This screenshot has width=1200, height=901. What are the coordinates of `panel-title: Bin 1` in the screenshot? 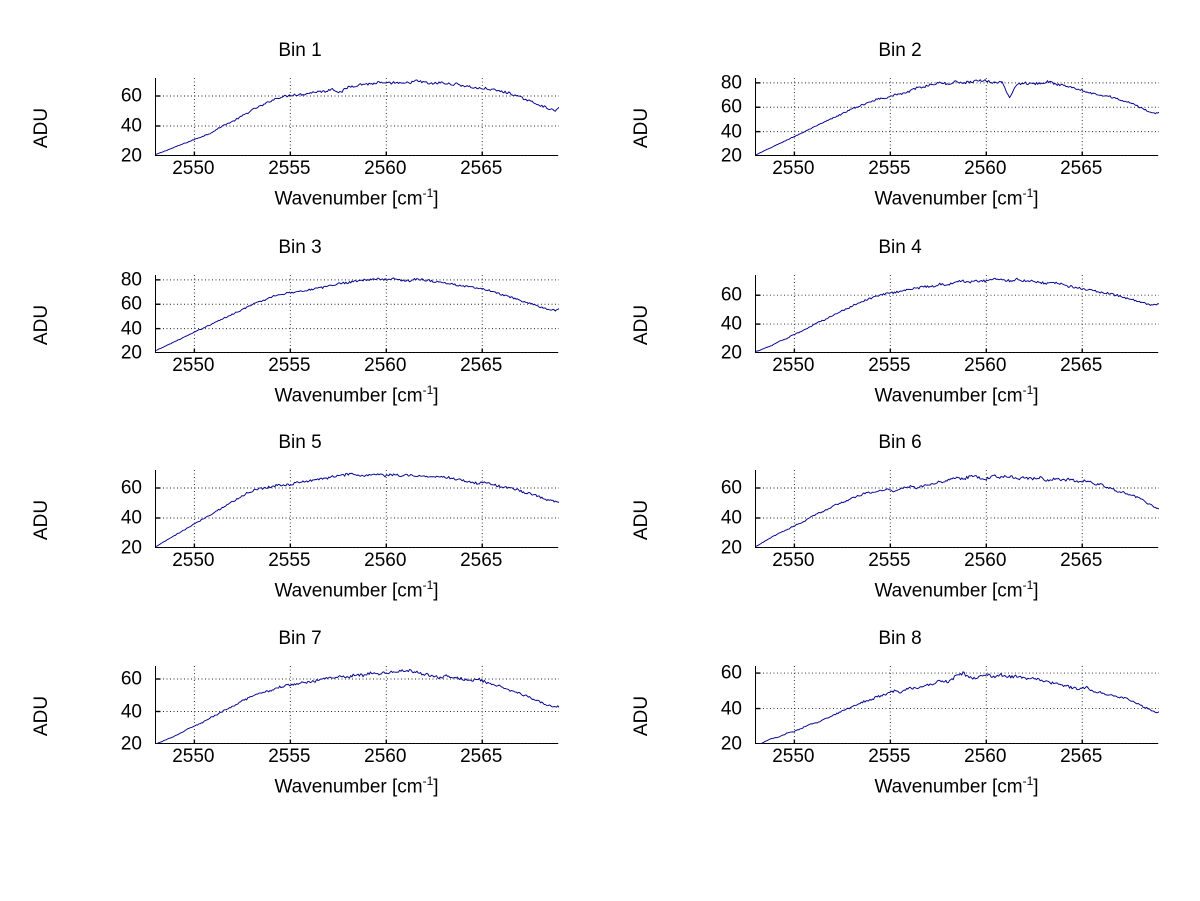 It's located at (300, 50).